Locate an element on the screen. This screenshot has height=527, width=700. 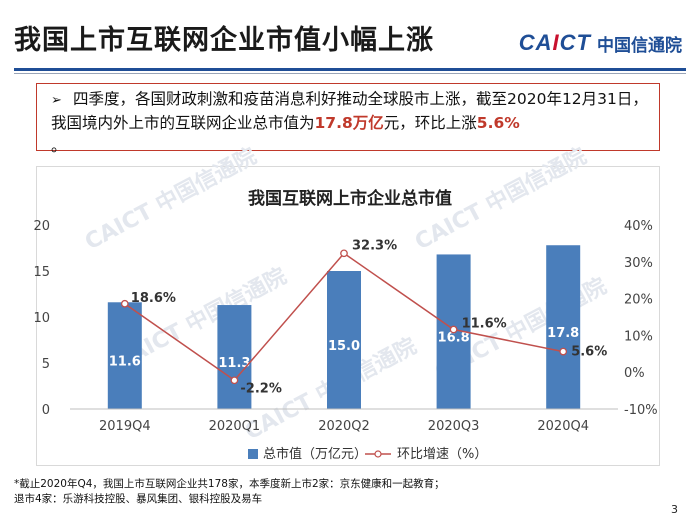
right-axis-tick: 10% is located at coordinates (638, 336).